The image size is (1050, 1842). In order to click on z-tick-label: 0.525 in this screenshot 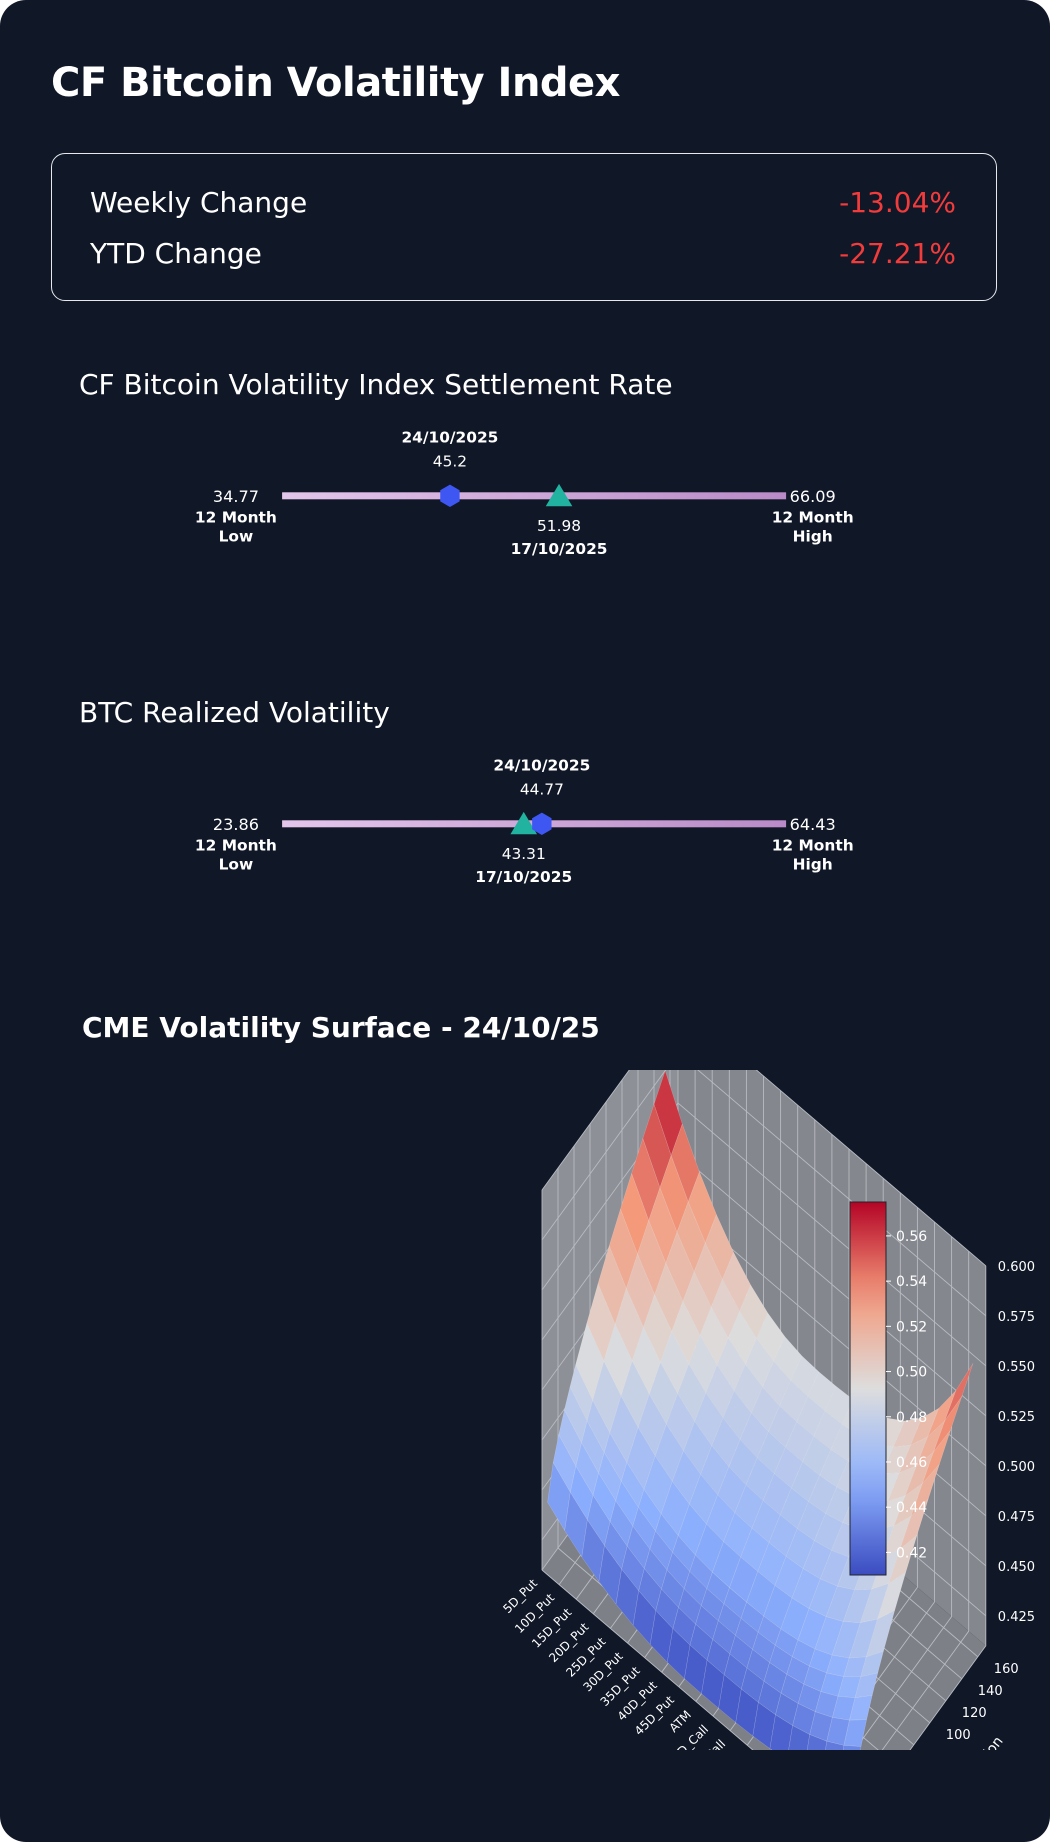, I will do `click(1016, 1417)`.